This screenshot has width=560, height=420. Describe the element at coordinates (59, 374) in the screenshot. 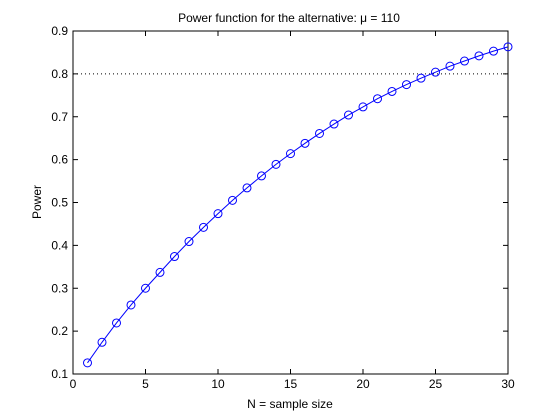

I see `y-tick-label: 0.1` at that location.